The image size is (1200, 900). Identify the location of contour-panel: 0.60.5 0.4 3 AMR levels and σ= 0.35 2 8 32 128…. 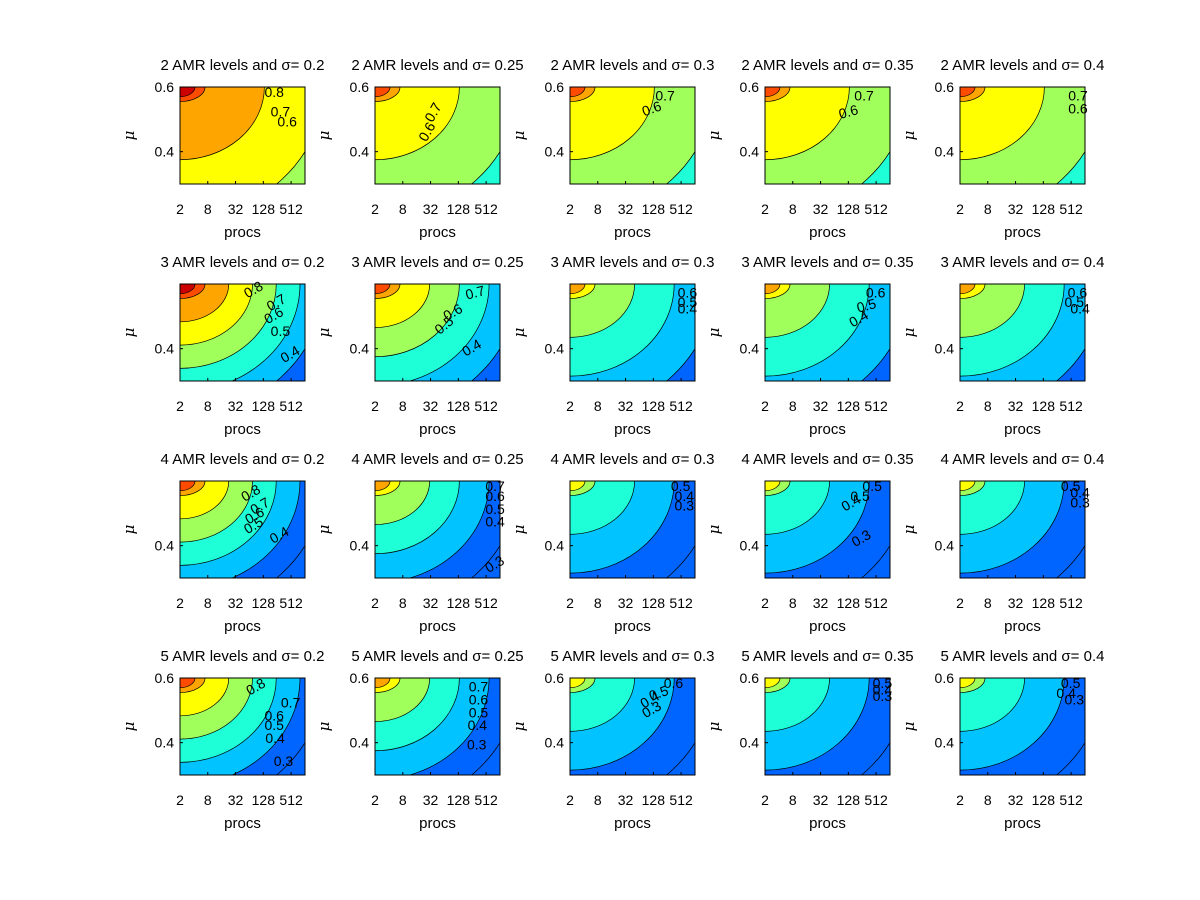
(809, 346).